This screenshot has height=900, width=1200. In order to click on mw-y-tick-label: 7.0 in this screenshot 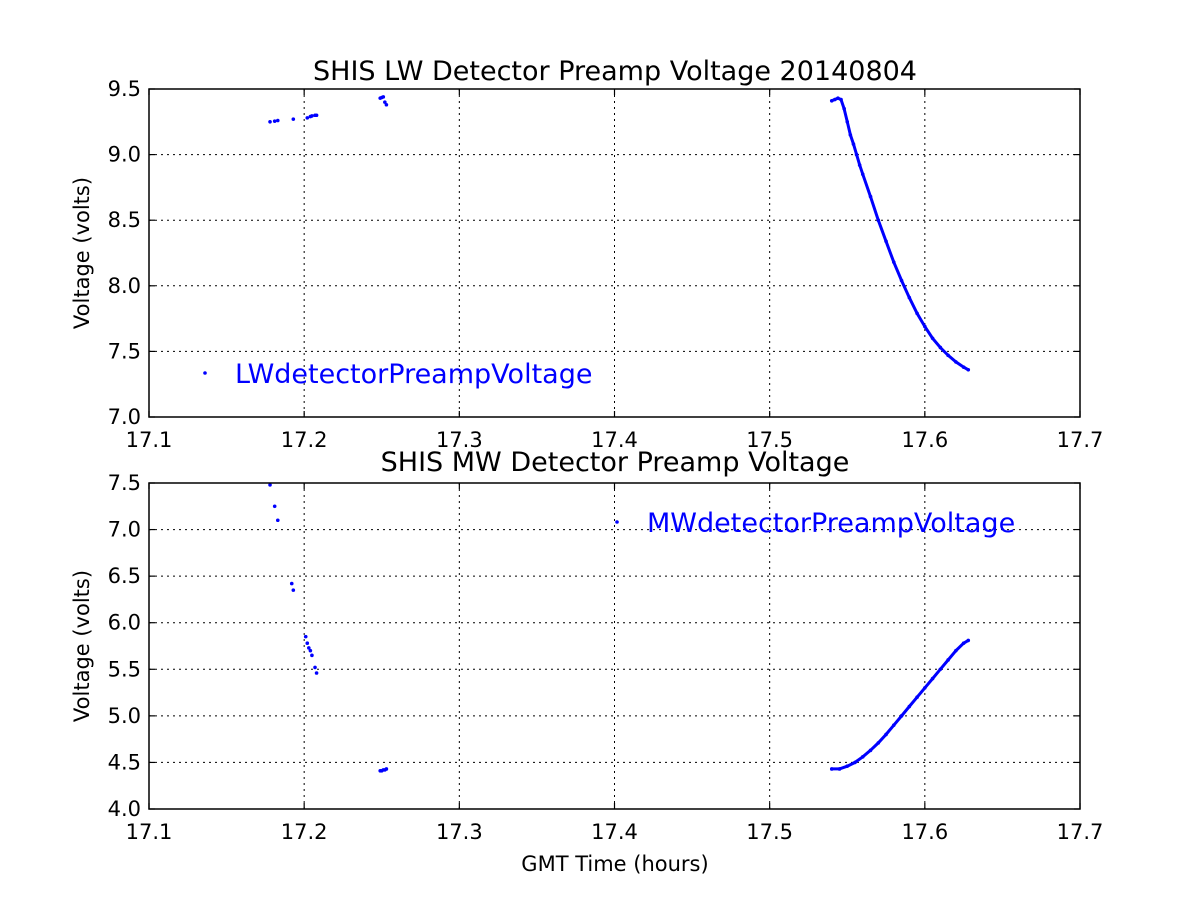, I will do `click(124, 530)`.